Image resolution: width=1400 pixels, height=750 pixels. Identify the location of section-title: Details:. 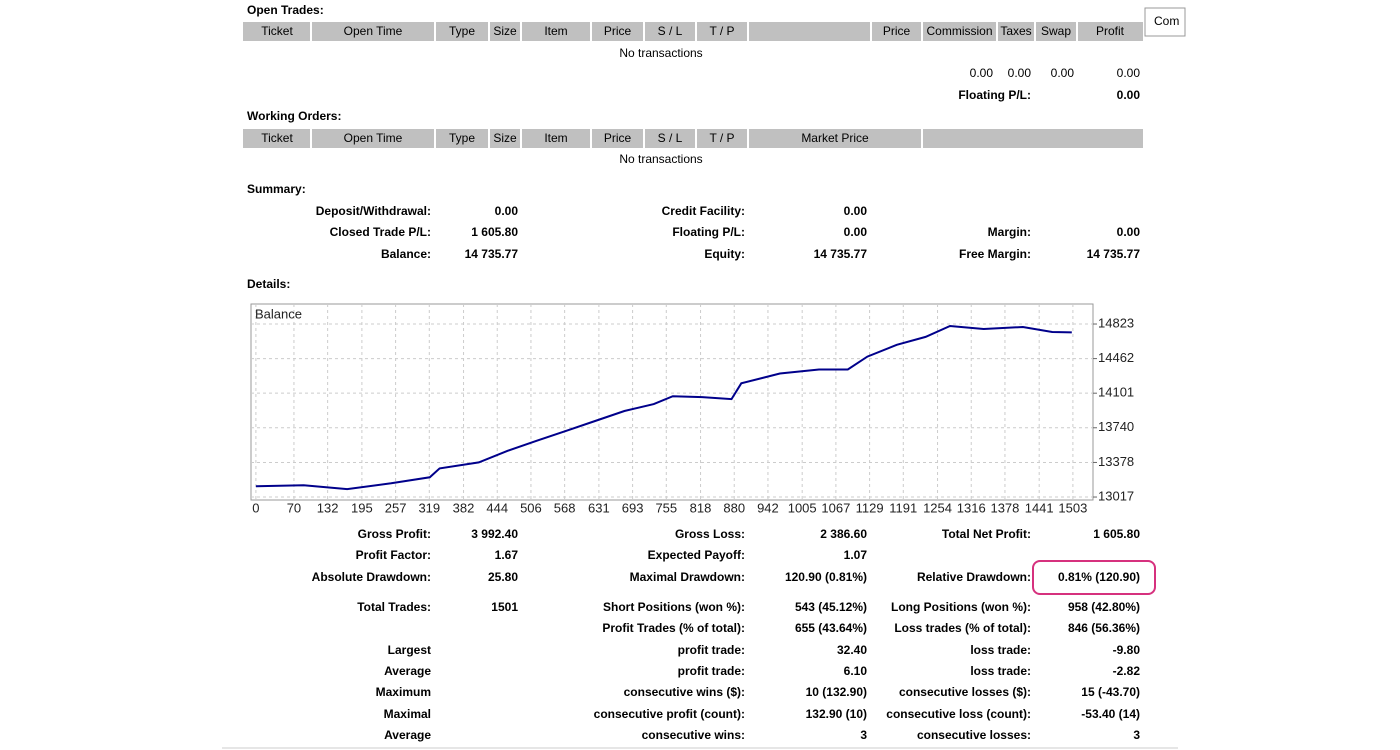
(268, 284).